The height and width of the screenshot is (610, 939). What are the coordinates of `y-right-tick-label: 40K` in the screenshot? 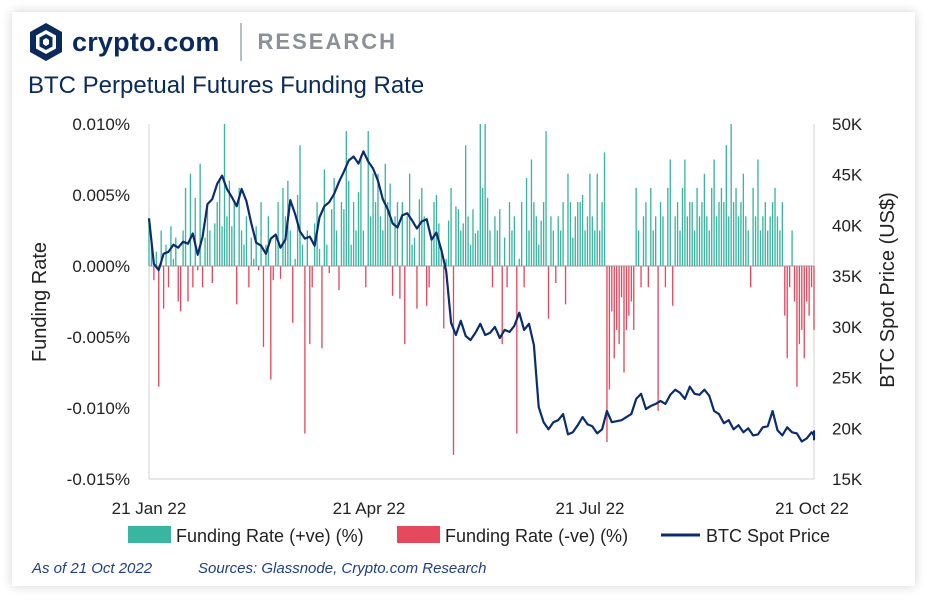 It's located at (847, 225).